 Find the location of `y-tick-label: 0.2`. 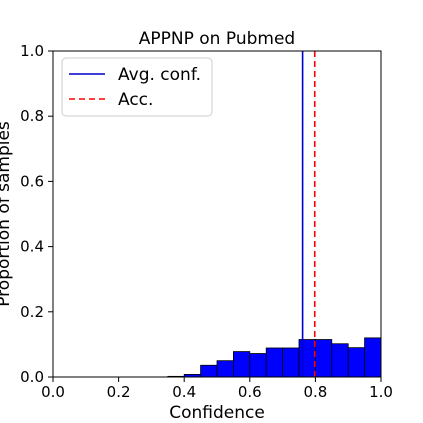

y-tick-label: 0.2 is located at coordinates (32, 312).